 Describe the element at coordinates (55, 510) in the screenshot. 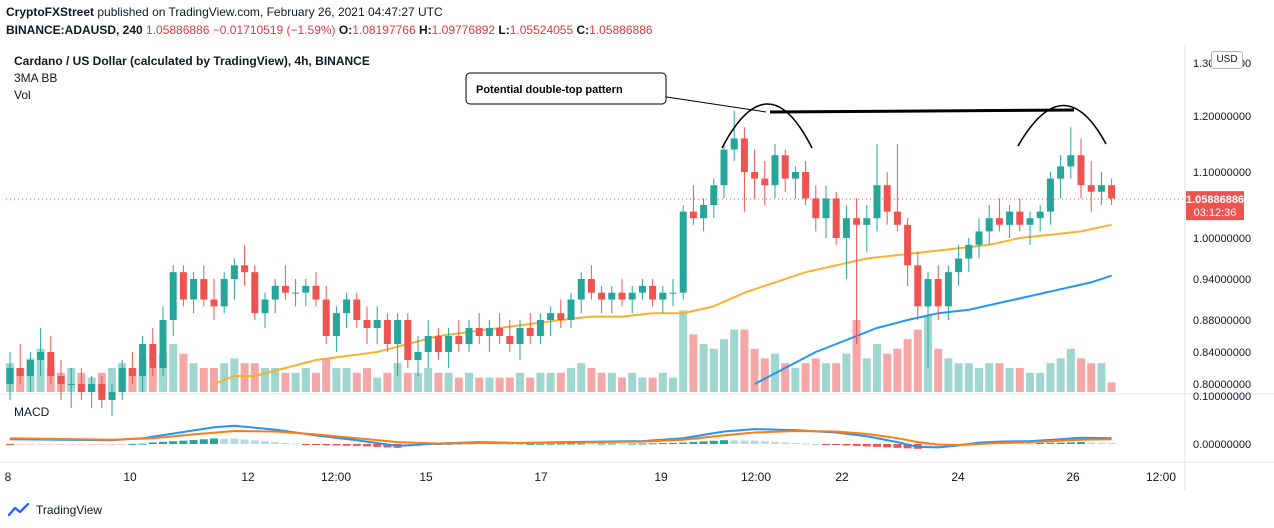

I see `tradingview-logo: TradingView` at that location.